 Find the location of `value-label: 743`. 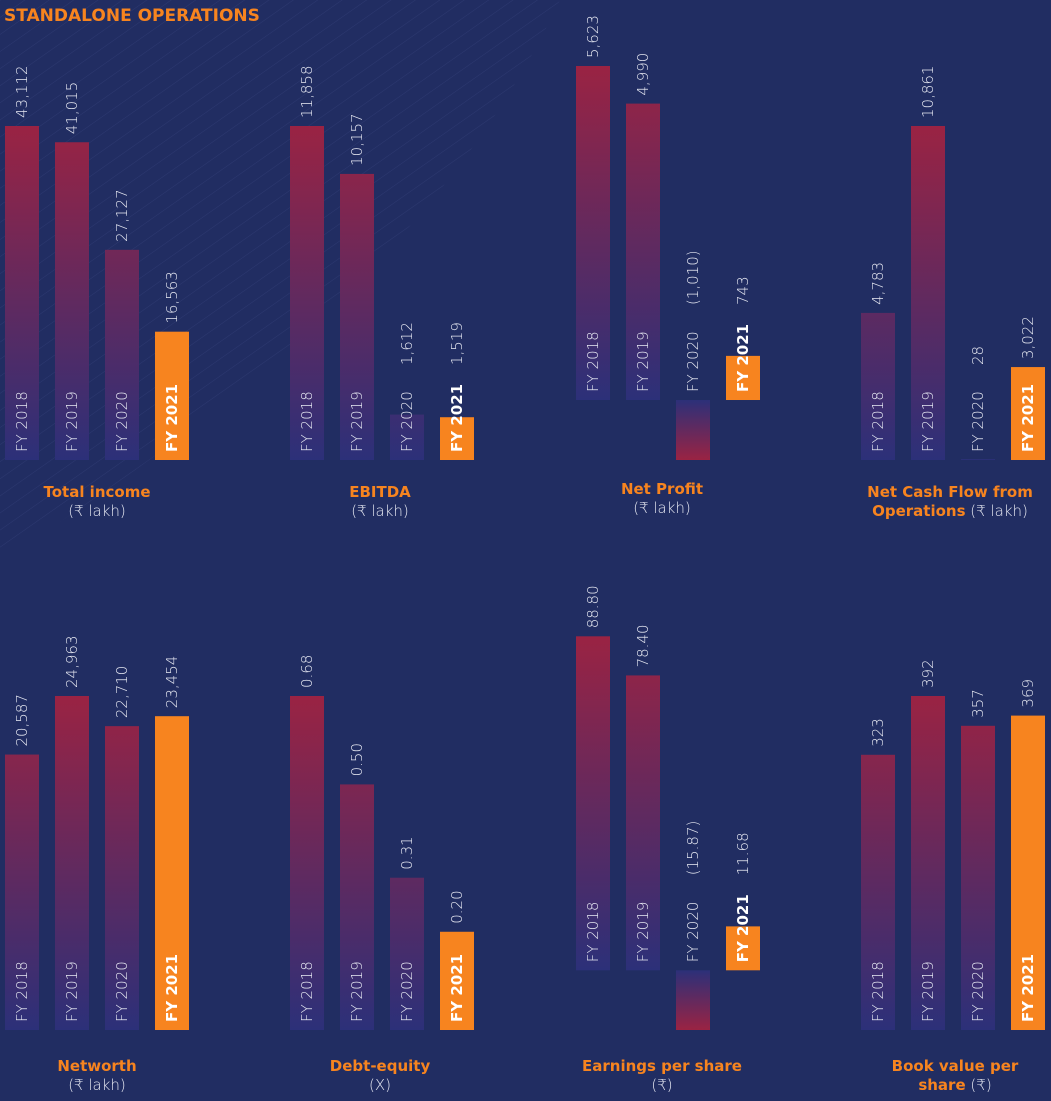

value-label: 743 is located at coordinates (743, 290).